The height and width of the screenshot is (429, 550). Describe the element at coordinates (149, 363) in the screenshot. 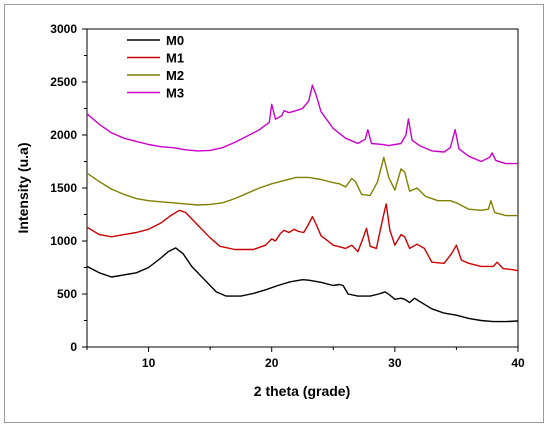

I see `x-tick-label: 10` at that location.